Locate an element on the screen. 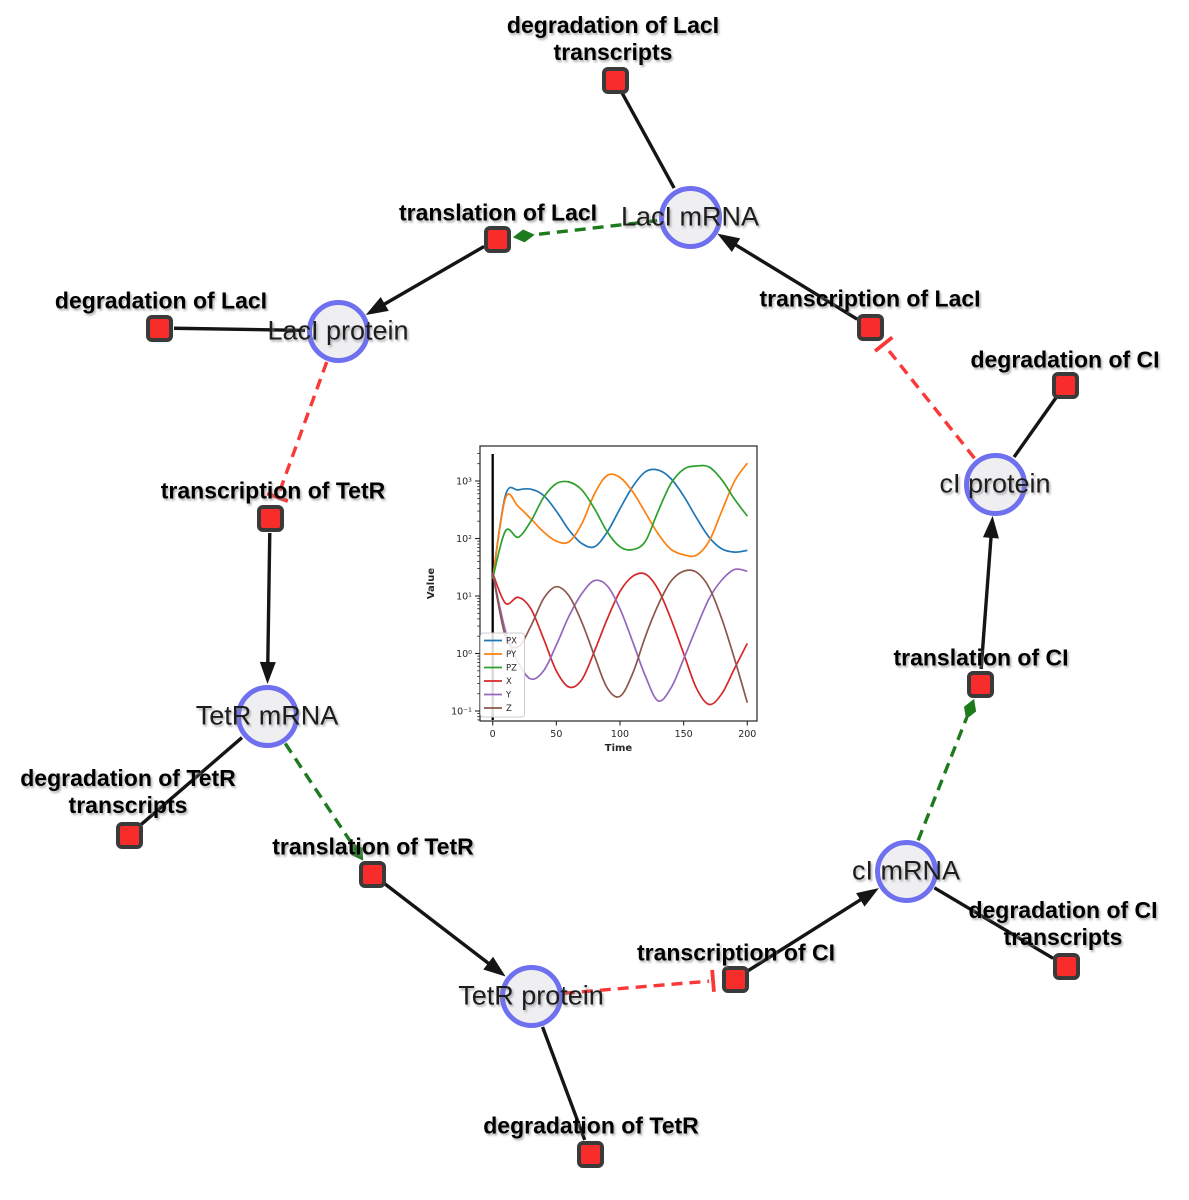  species-node-lacI-mRNA is located at coordinates (690, 217).